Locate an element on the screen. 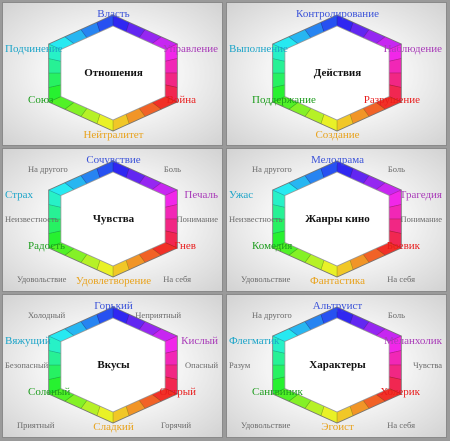 This screenshot has width=450, height=441. sublabel-bottom-right: Горячий is located at coordinates (176, 425).